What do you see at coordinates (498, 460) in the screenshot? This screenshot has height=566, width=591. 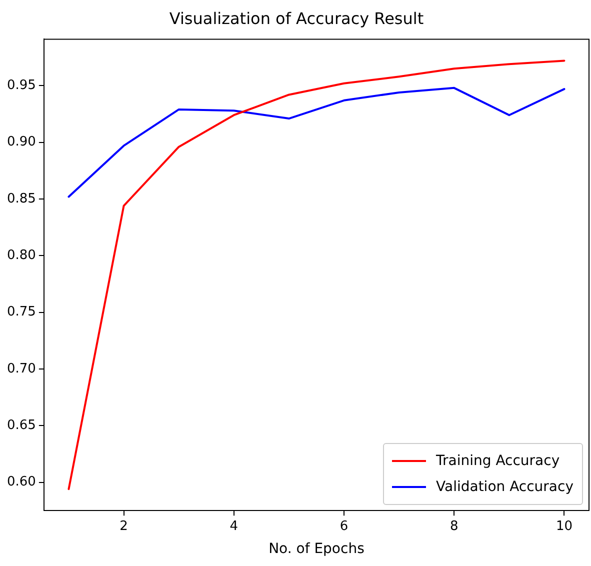 I see `legend-label: Training Accuracy` at bounding box center [498, 460].